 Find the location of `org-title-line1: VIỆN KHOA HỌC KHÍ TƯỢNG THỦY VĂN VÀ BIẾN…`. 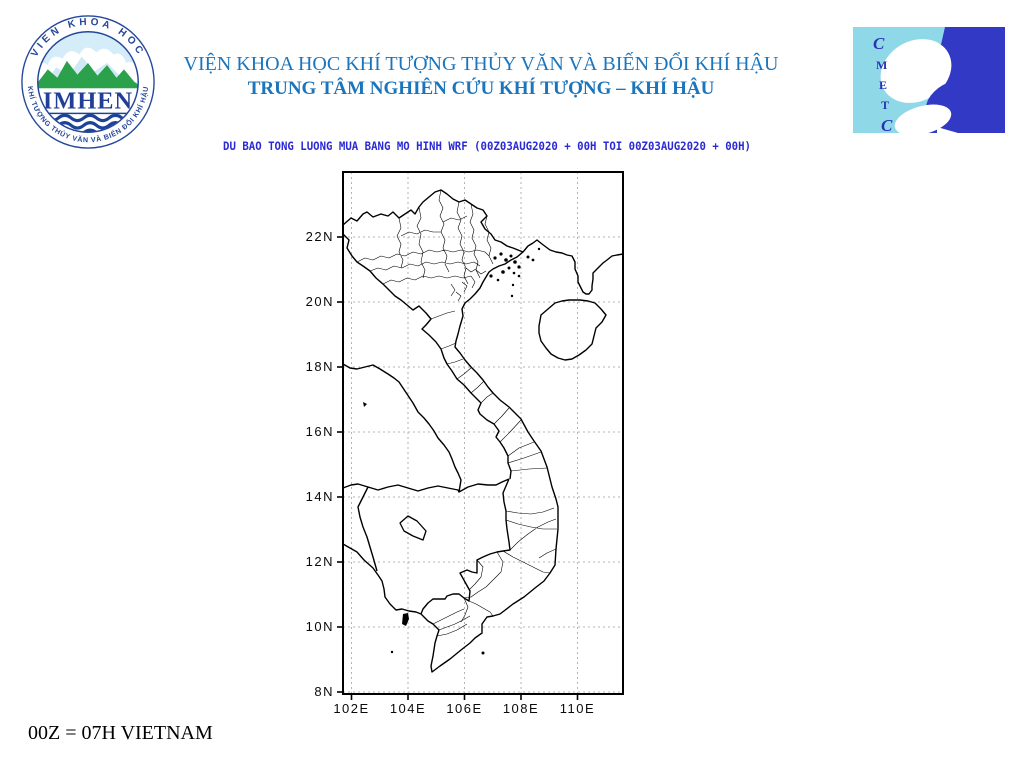

org-title-line1: VIỆN KHOA HỌC KHÍ TƯỢNG THỦY VĂN VÀ BIẾN… is located at coordinates (481, 64).